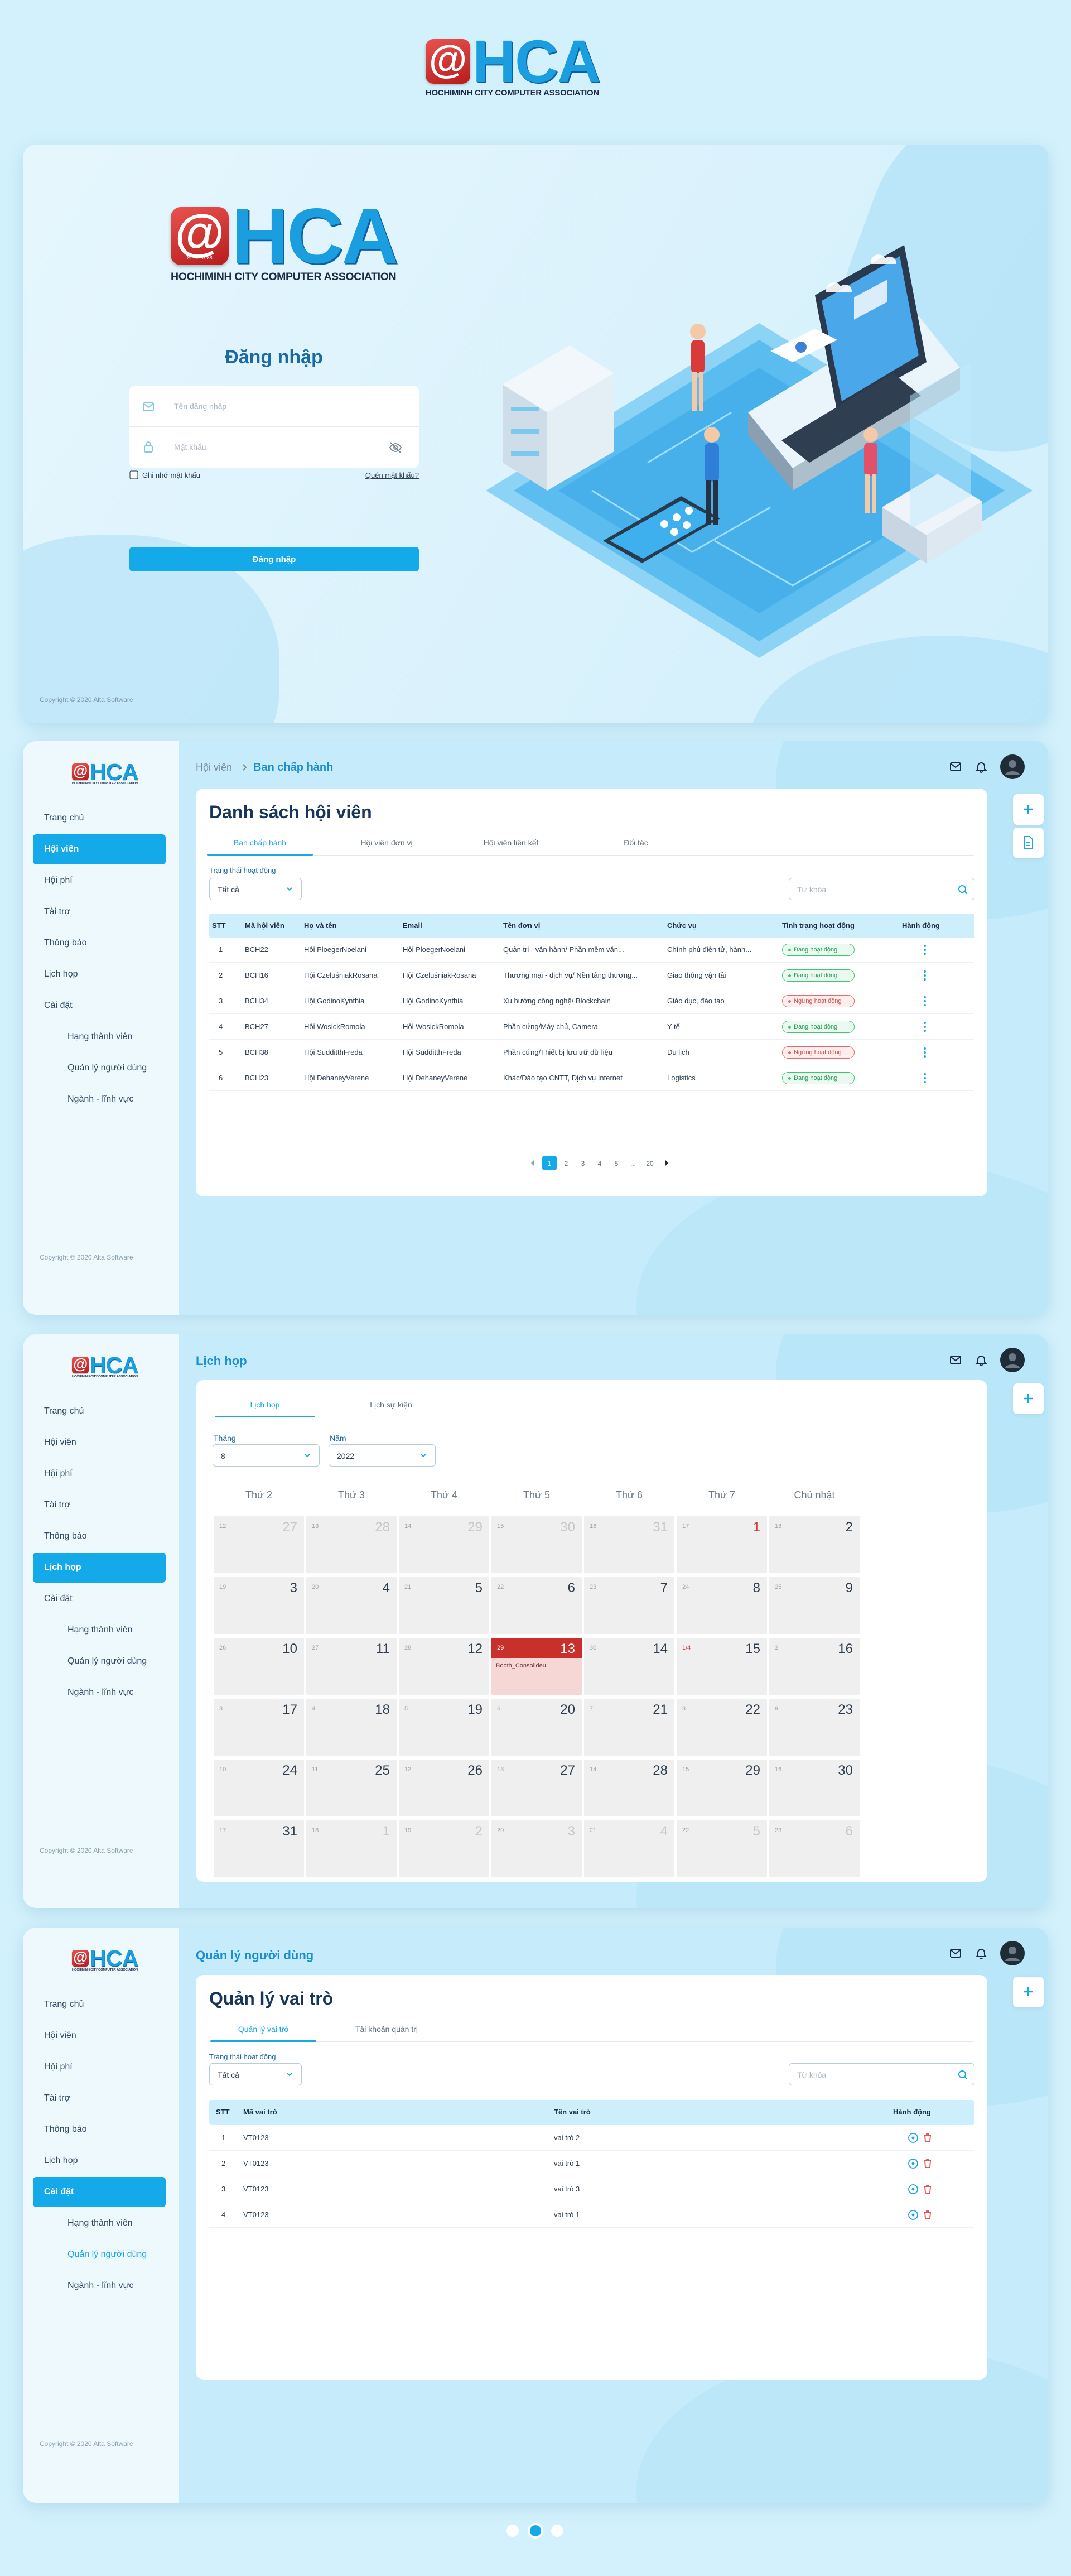 This screenshot has height=2576, width=1071. I want to click on day-cell: 9 23, so click(815, 1727).